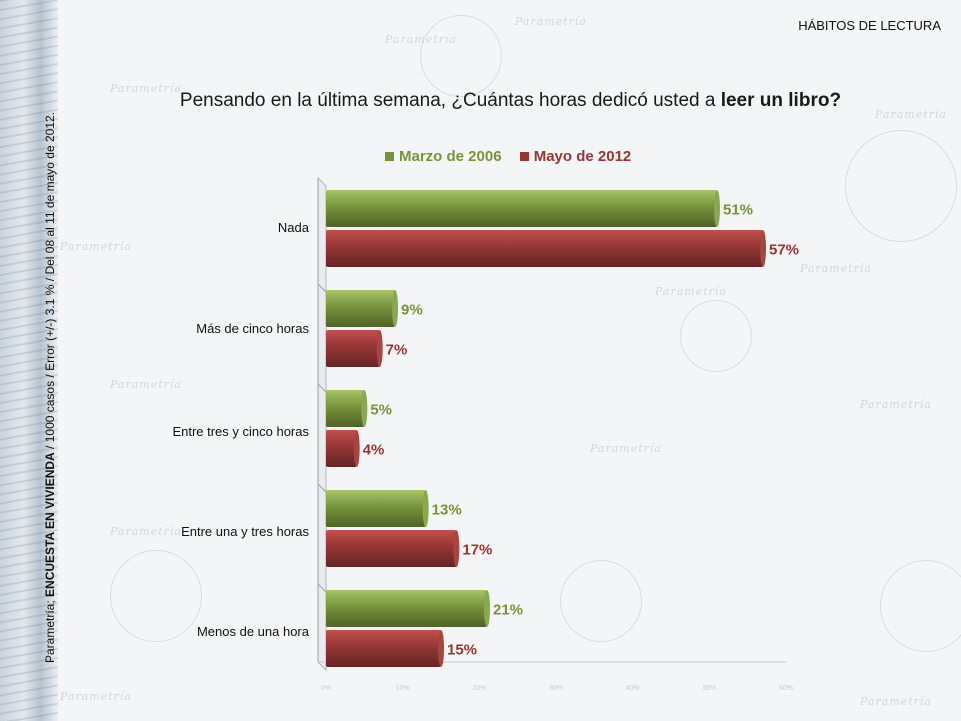 This screenshot has height=721, width=961. What do you see at coordinates (381, 410) in the screenshot?
I see `data-label: 5%` at bounding box center [381, 410].